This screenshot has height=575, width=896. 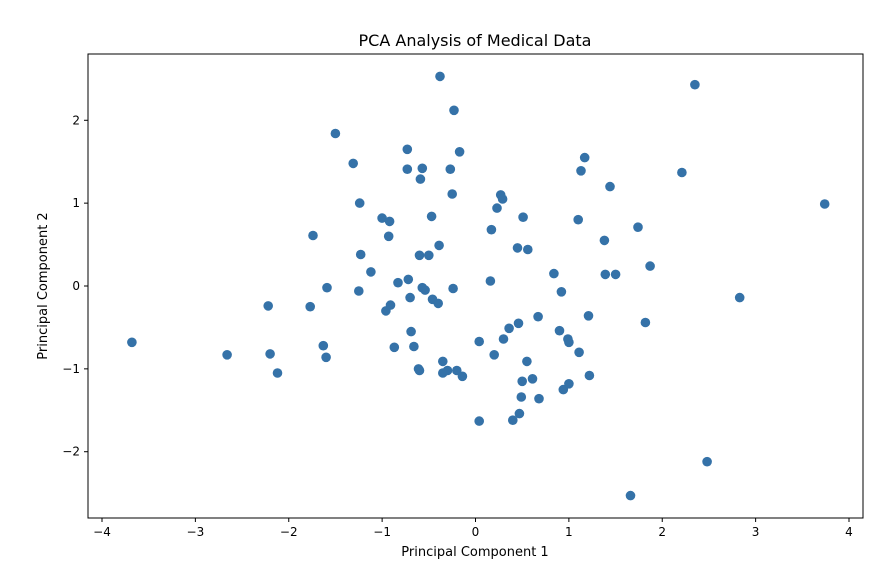 What do you see at coordinates (849, 532) in the screenshot?
I see `x-tick-label: 4` at bounding box center [849, 532].